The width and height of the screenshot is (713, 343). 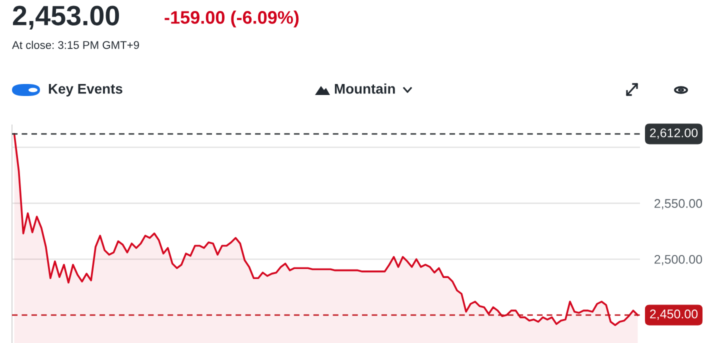 What do you see at coordinates (674, 133) in the screenshot?
I see `ref-line-label: 2,612.00` at bounding box center [674, 133].